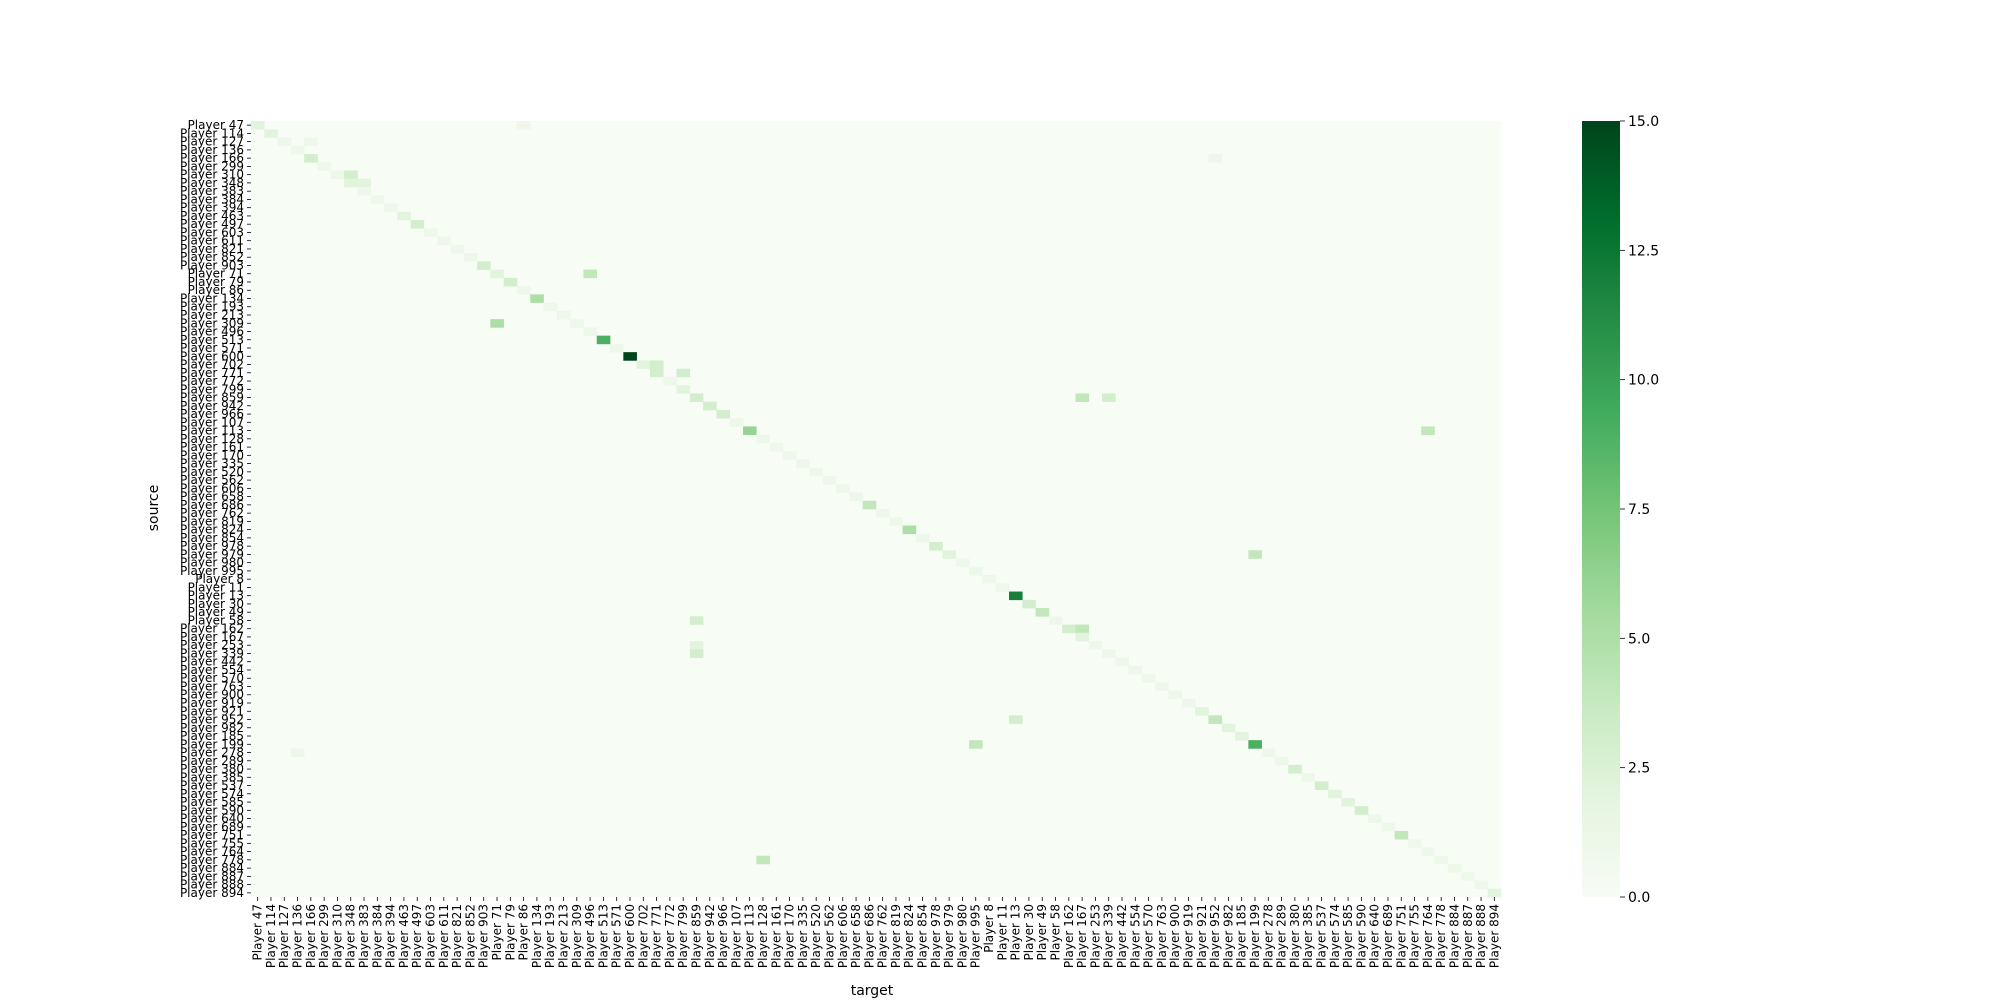 The height and width of the screenshot is (1000, 2000). What do you see at coordinates (484, 936) in the screenshot?
I see `x-tick-label: Player 903` at bounding box center [484, 936].